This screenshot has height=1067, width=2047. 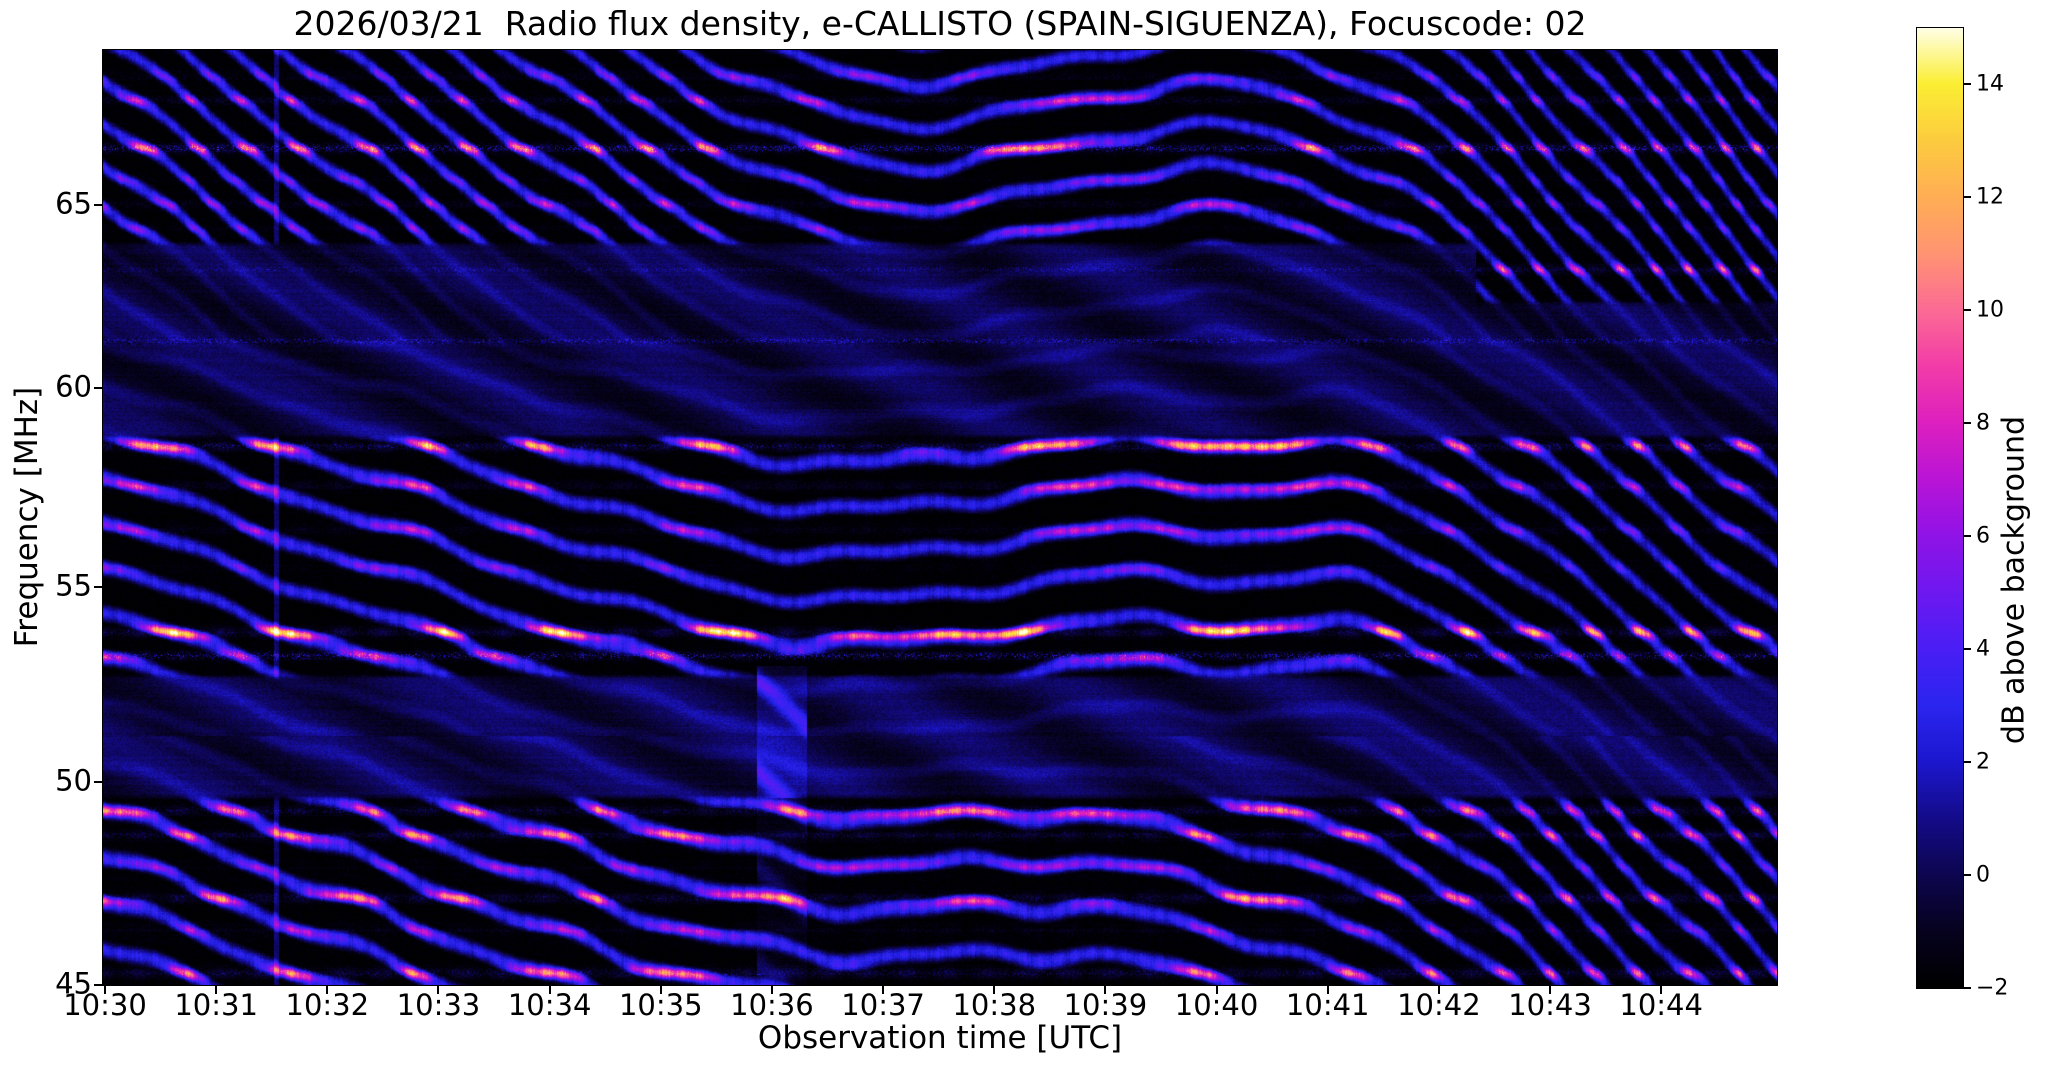 What do you see at coordinates (1983, 423) in the screenshot?
I see `colorbar-tick-label: 8` at bounding box center [1983, 423].